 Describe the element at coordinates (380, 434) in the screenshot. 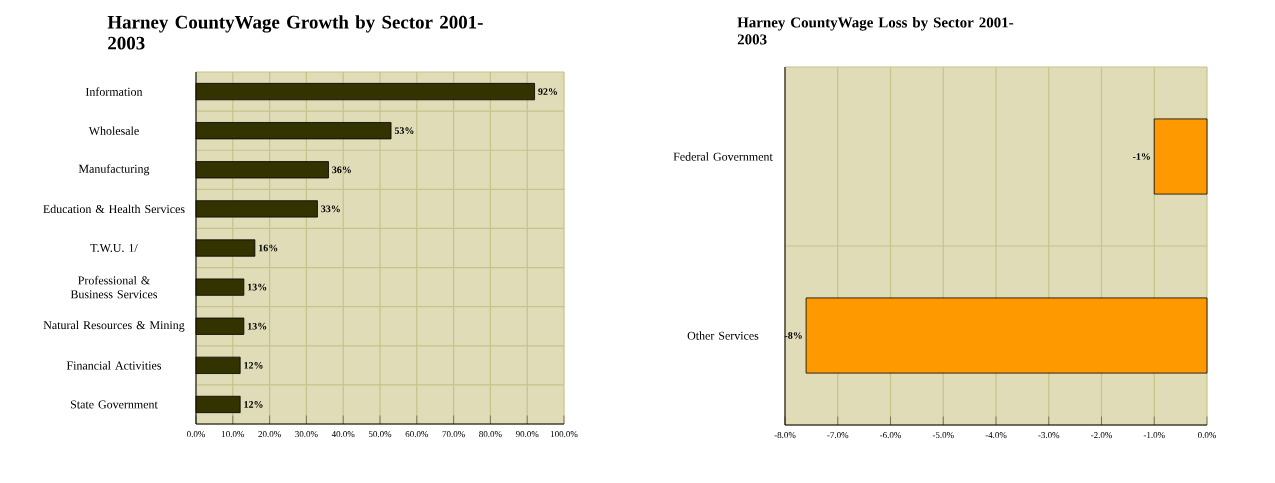

I see `x-tick-label: 50.0%` at that location.